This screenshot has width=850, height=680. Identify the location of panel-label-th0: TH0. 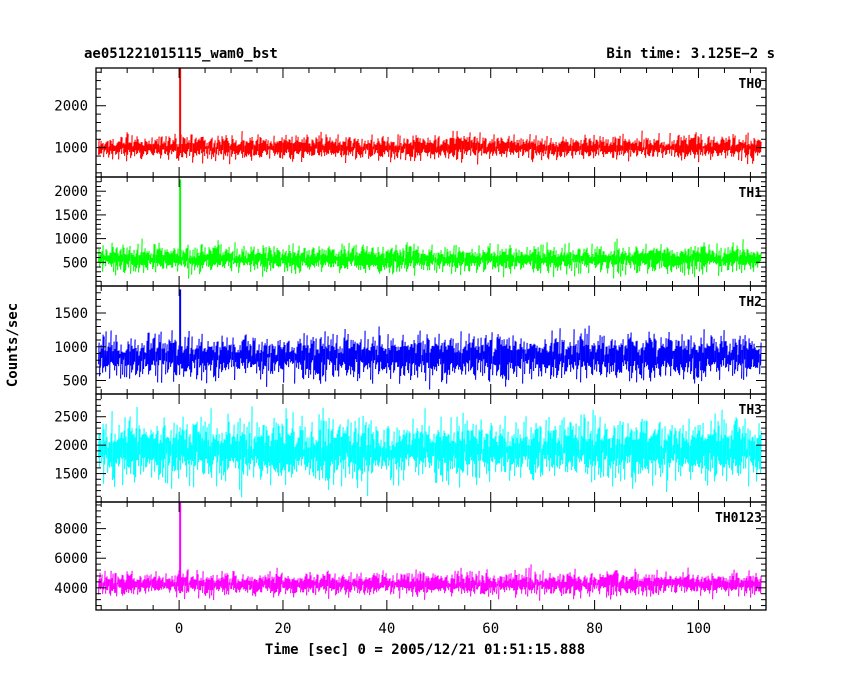
(751, 84).